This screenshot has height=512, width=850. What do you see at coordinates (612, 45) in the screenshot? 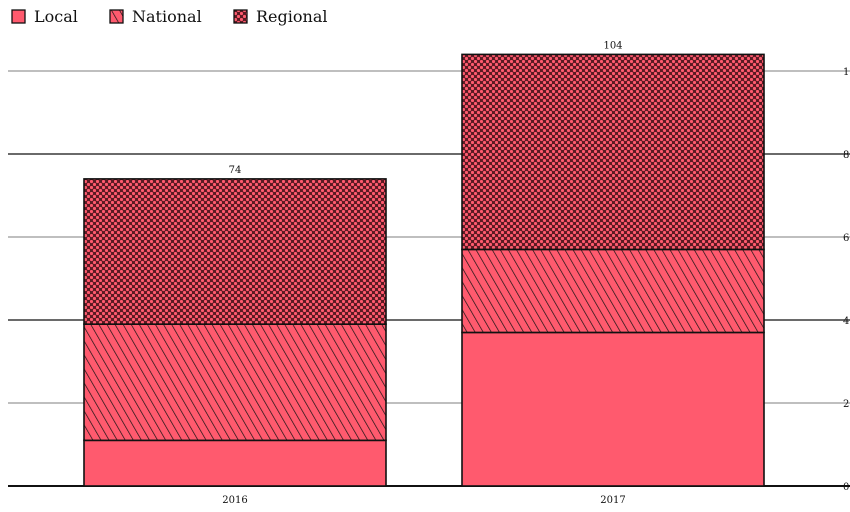
I see `total-label-2017: 104` at bounding box center [612, 45].